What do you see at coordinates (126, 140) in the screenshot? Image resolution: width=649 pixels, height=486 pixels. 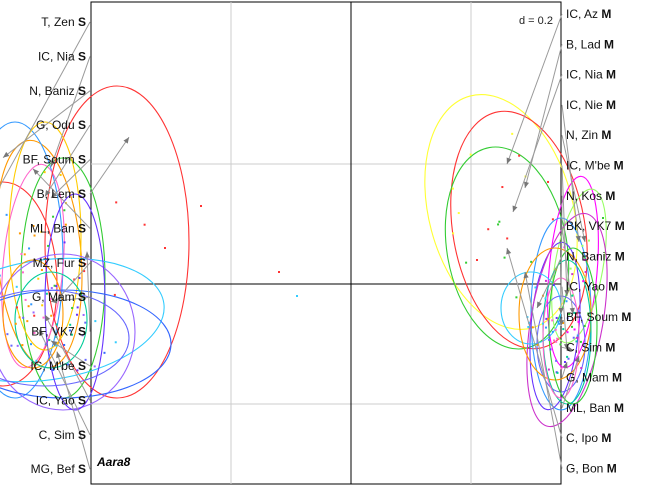 I see `left-leader-5-arrow` at bounding box center [126, 140].